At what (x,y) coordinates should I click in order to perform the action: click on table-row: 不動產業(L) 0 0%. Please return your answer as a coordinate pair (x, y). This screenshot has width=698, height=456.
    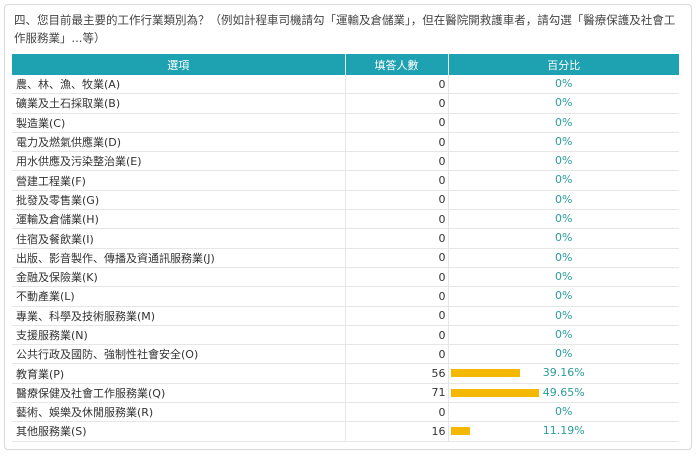
    Looking at the image, I should click on (345, 296).